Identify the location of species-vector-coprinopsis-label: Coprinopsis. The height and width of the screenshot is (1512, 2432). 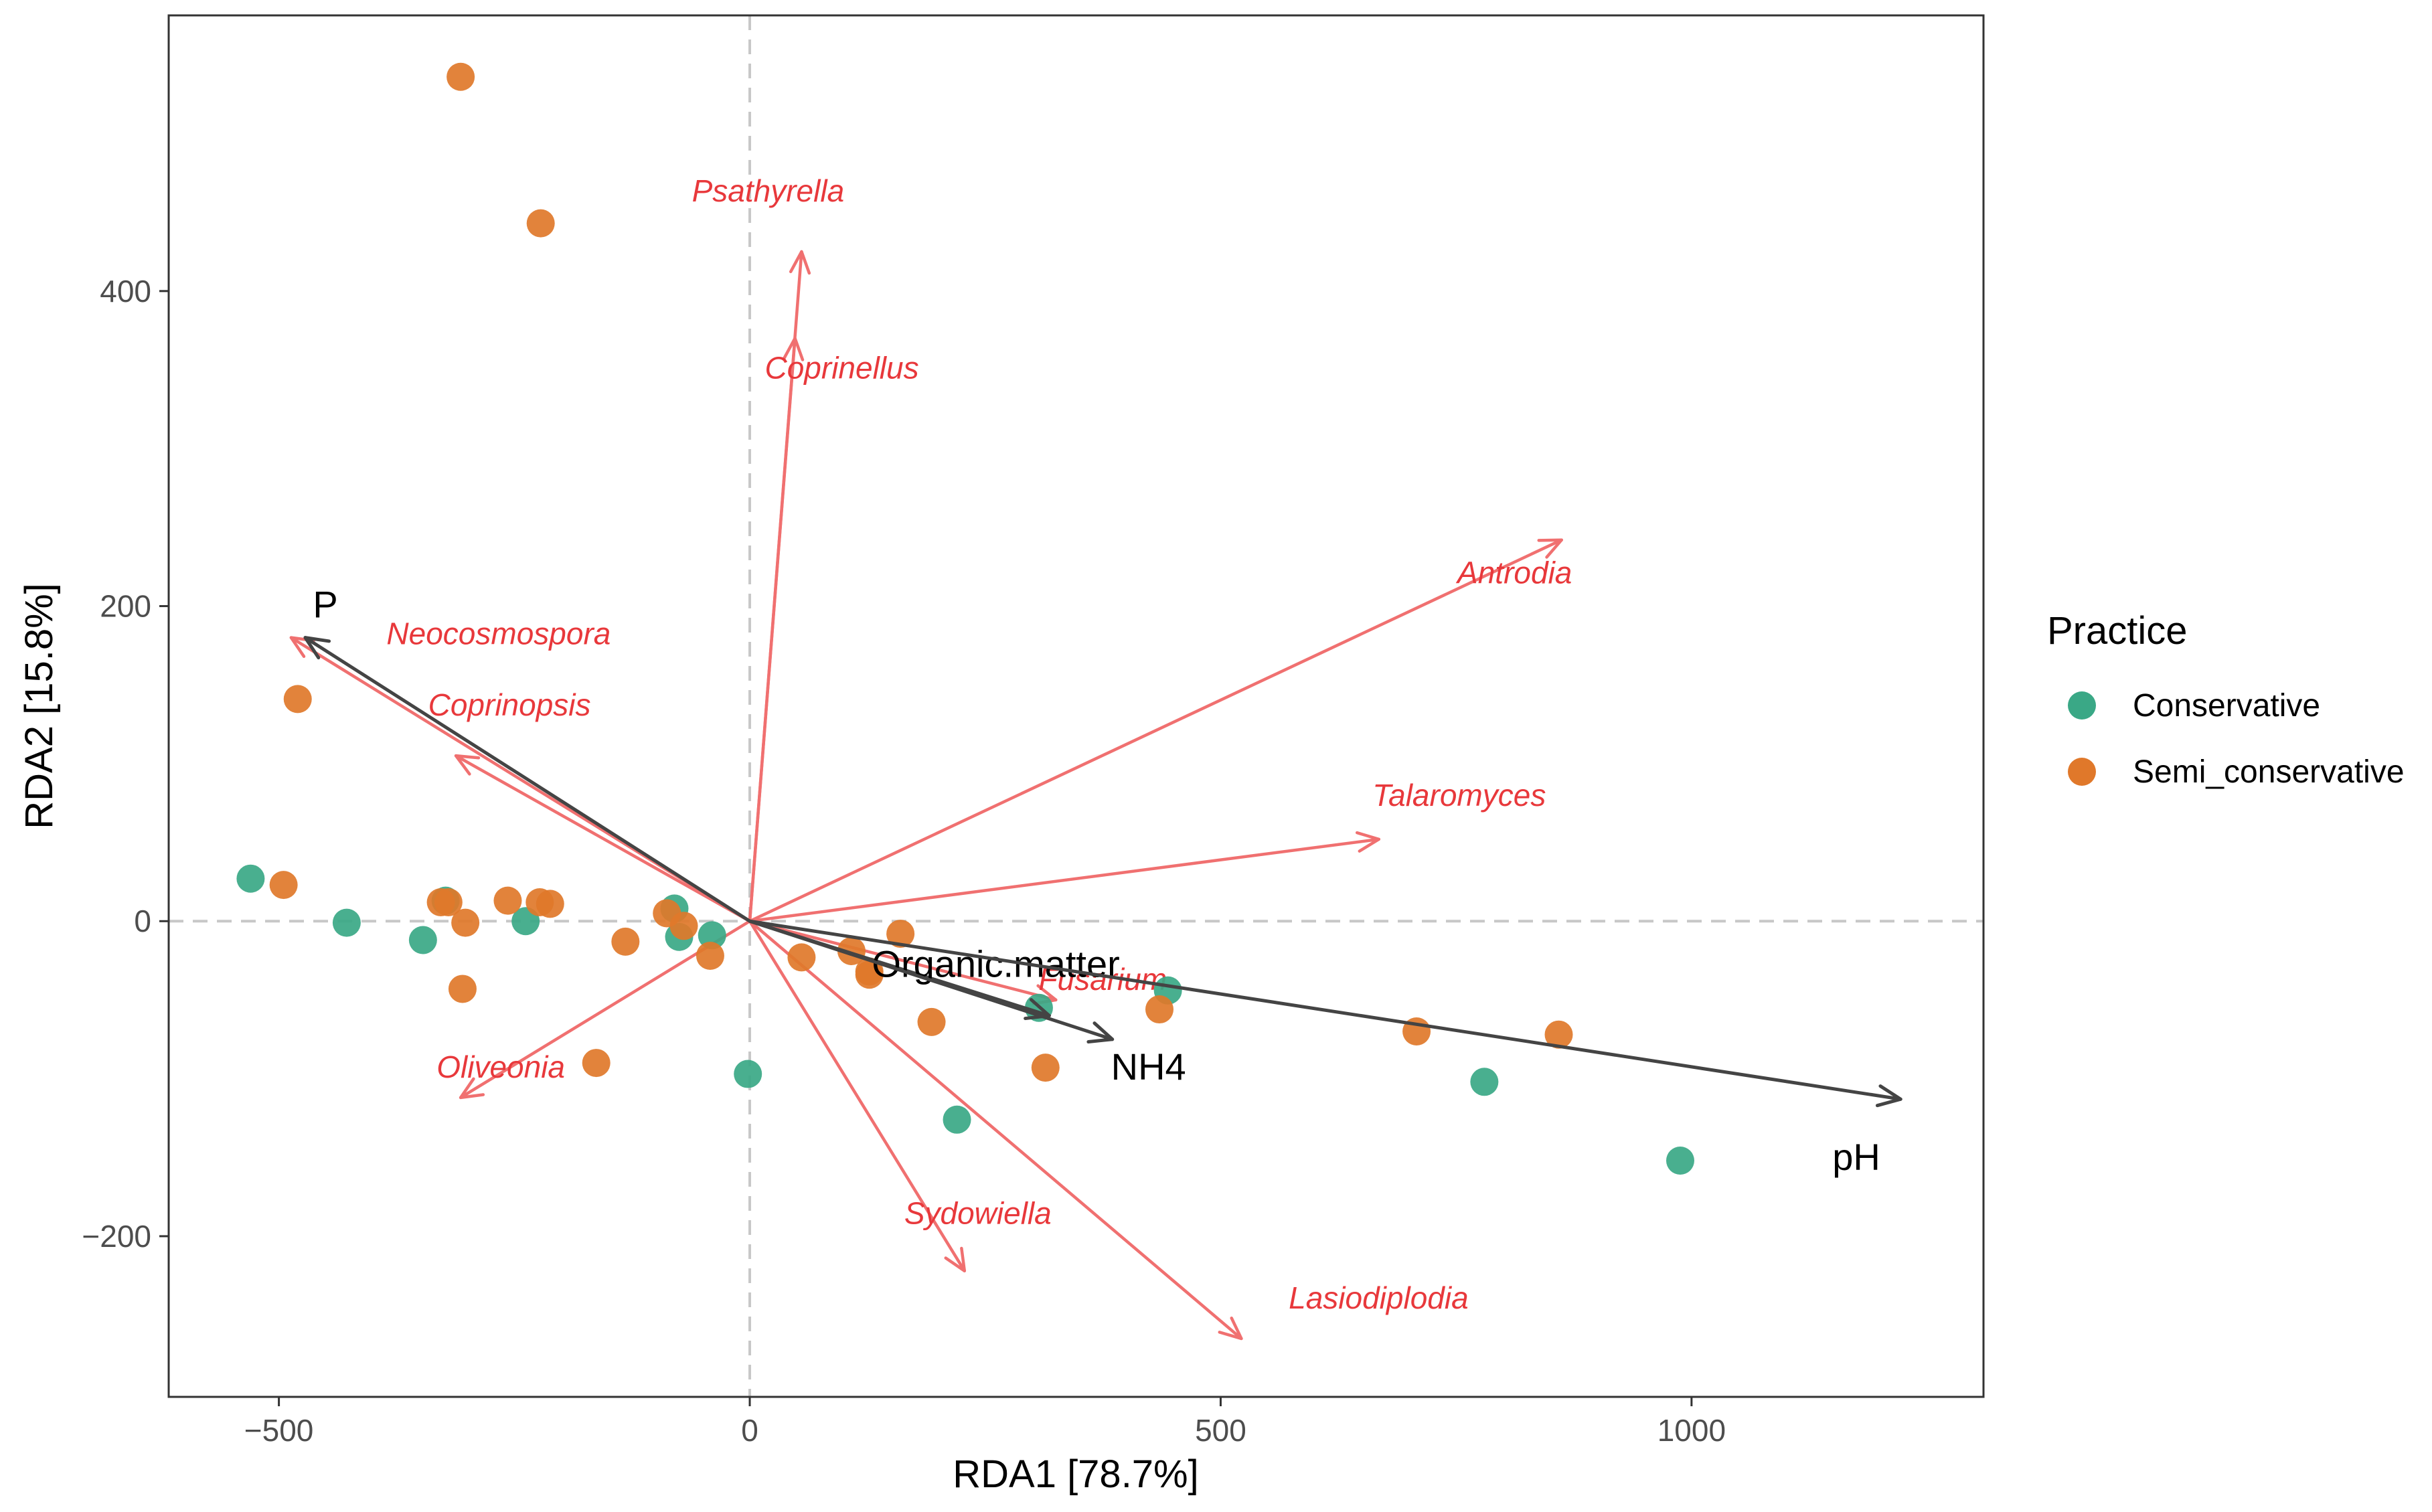
(509, 704).